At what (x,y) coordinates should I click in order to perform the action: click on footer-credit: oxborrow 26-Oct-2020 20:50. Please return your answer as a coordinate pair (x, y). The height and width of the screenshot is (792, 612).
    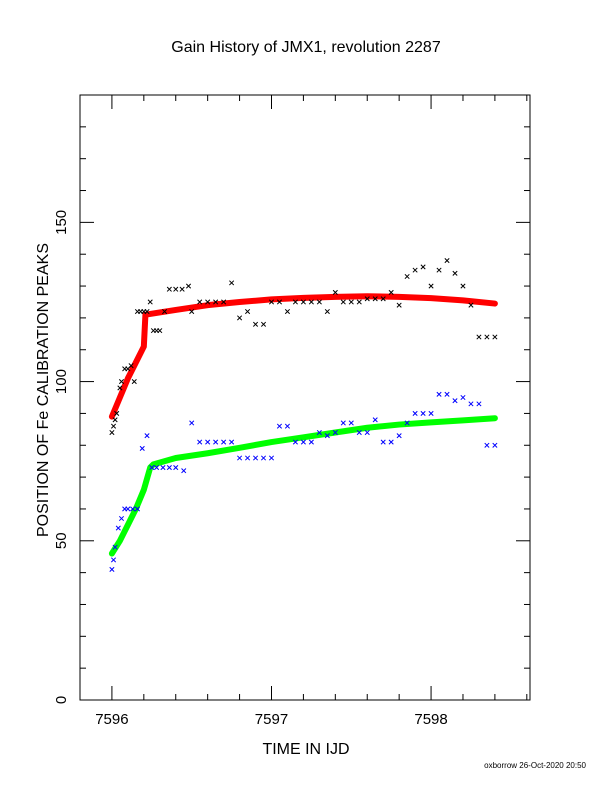
    Looking at the image, I should click on (535, 765).